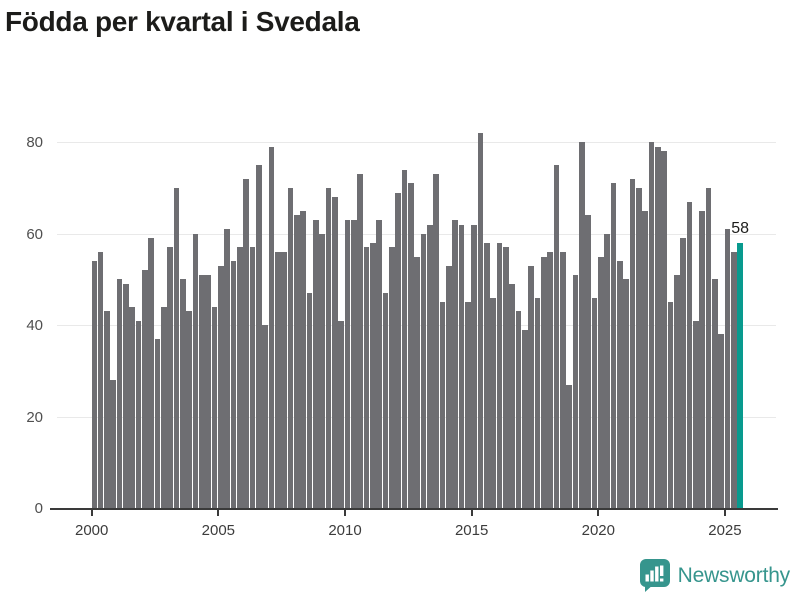 Image resolution: width=800 pixels, height=600 pixels. What do you see at coordinates (182, 21) in the screenshot?
I see `chart-title: Födda per kvartal i Svedala` at bounding box center [182, 21].